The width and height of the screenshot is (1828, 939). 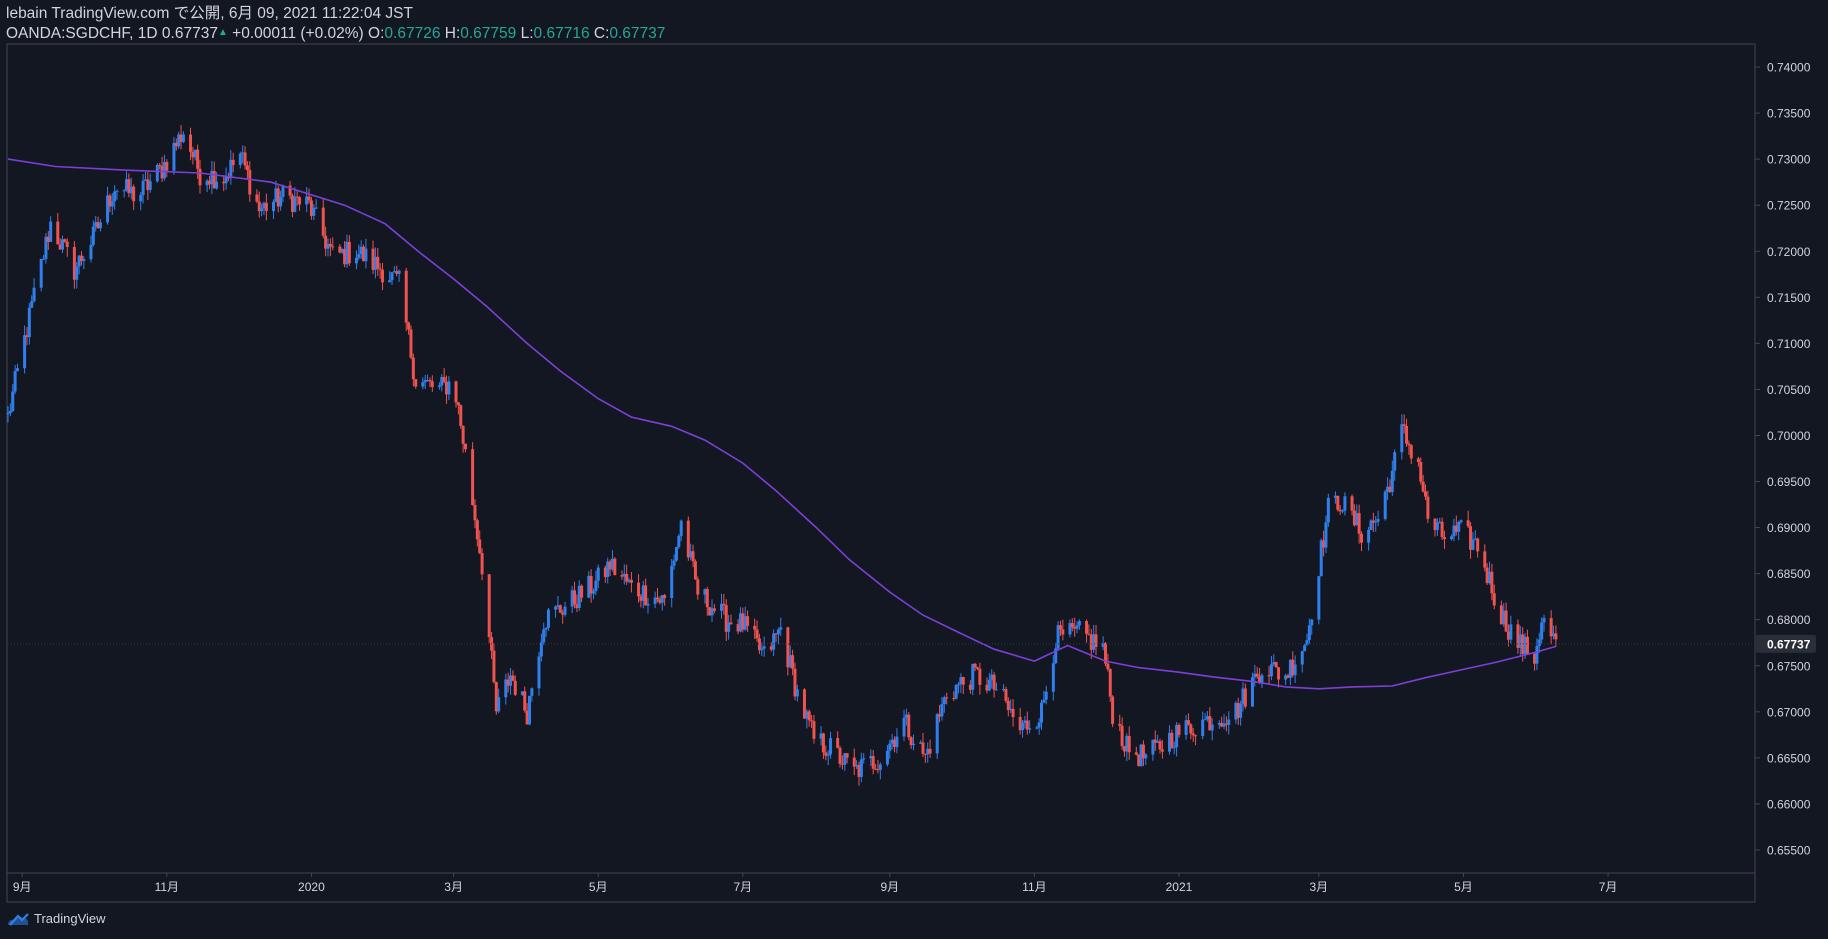 What do you see at coordinates (22, 887) in the screenshot?
I see `time-axis-label: 9月` at bounding box center [22, 887].